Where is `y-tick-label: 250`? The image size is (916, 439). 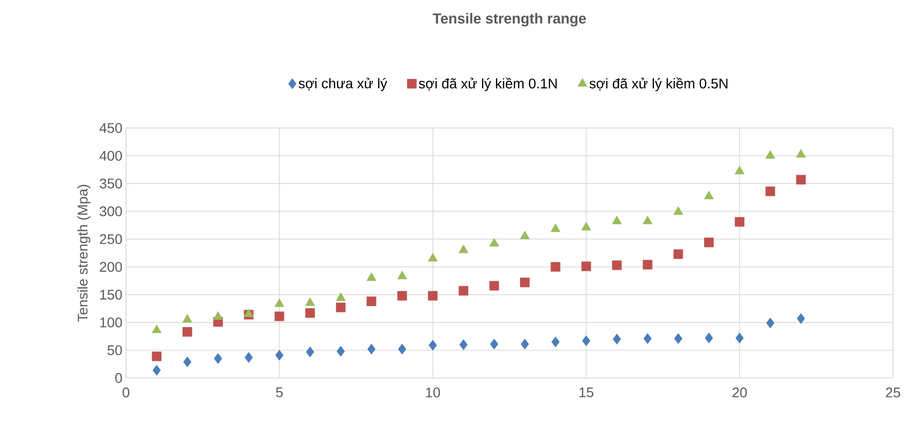 y-tick-label: 250 is located at coordinates (111, 239).